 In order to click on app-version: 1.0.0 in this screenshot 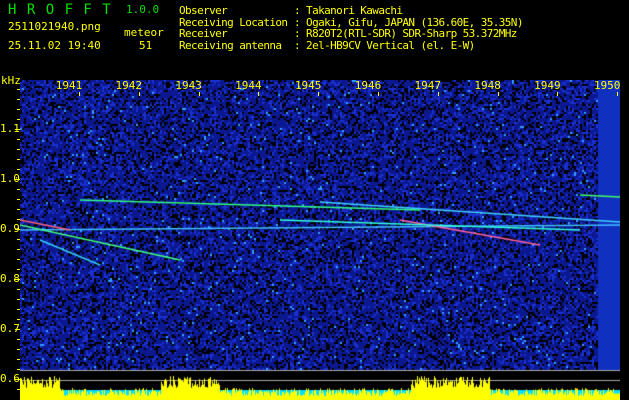, I will do `click(143, 9)`.